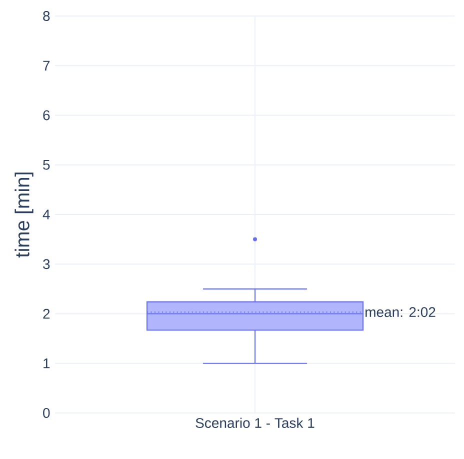  I want to click on y-tick-label: 5, so click(46, 165).